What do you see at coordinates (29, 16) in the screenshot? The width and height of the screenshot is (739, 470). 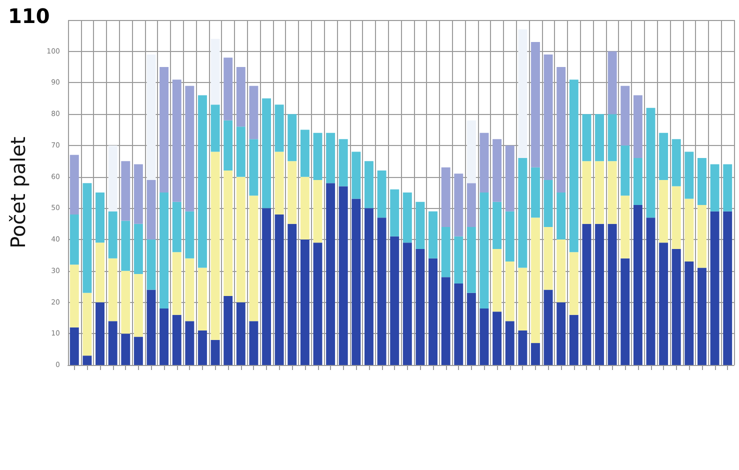 I see `text: 110` at bounding box center [29, 16].